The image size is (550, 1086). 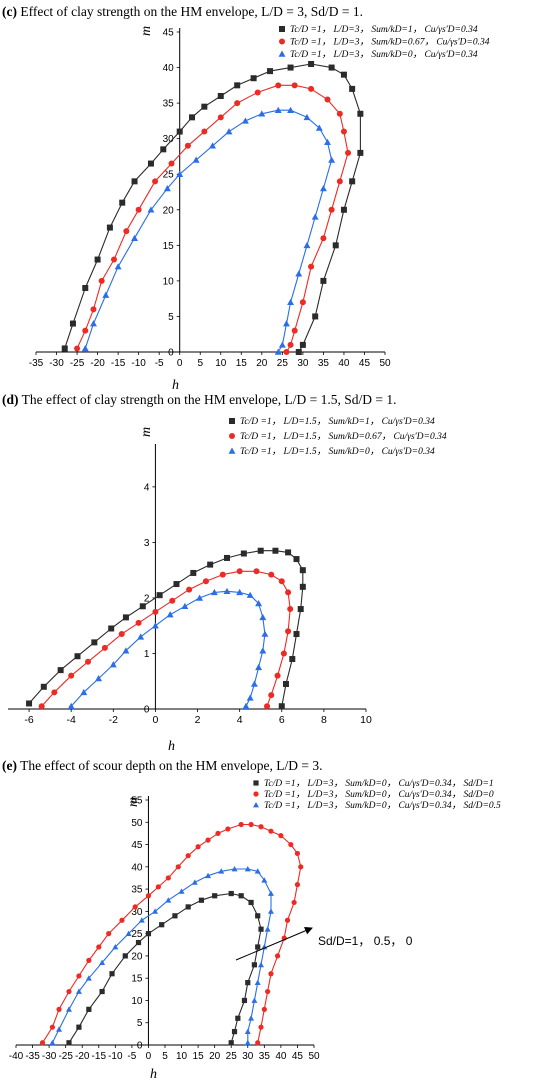 What do you see at coordinates (169, 139) in the screenshot?
I see `y-tick-label: 30` at bounding box center [169, 139].